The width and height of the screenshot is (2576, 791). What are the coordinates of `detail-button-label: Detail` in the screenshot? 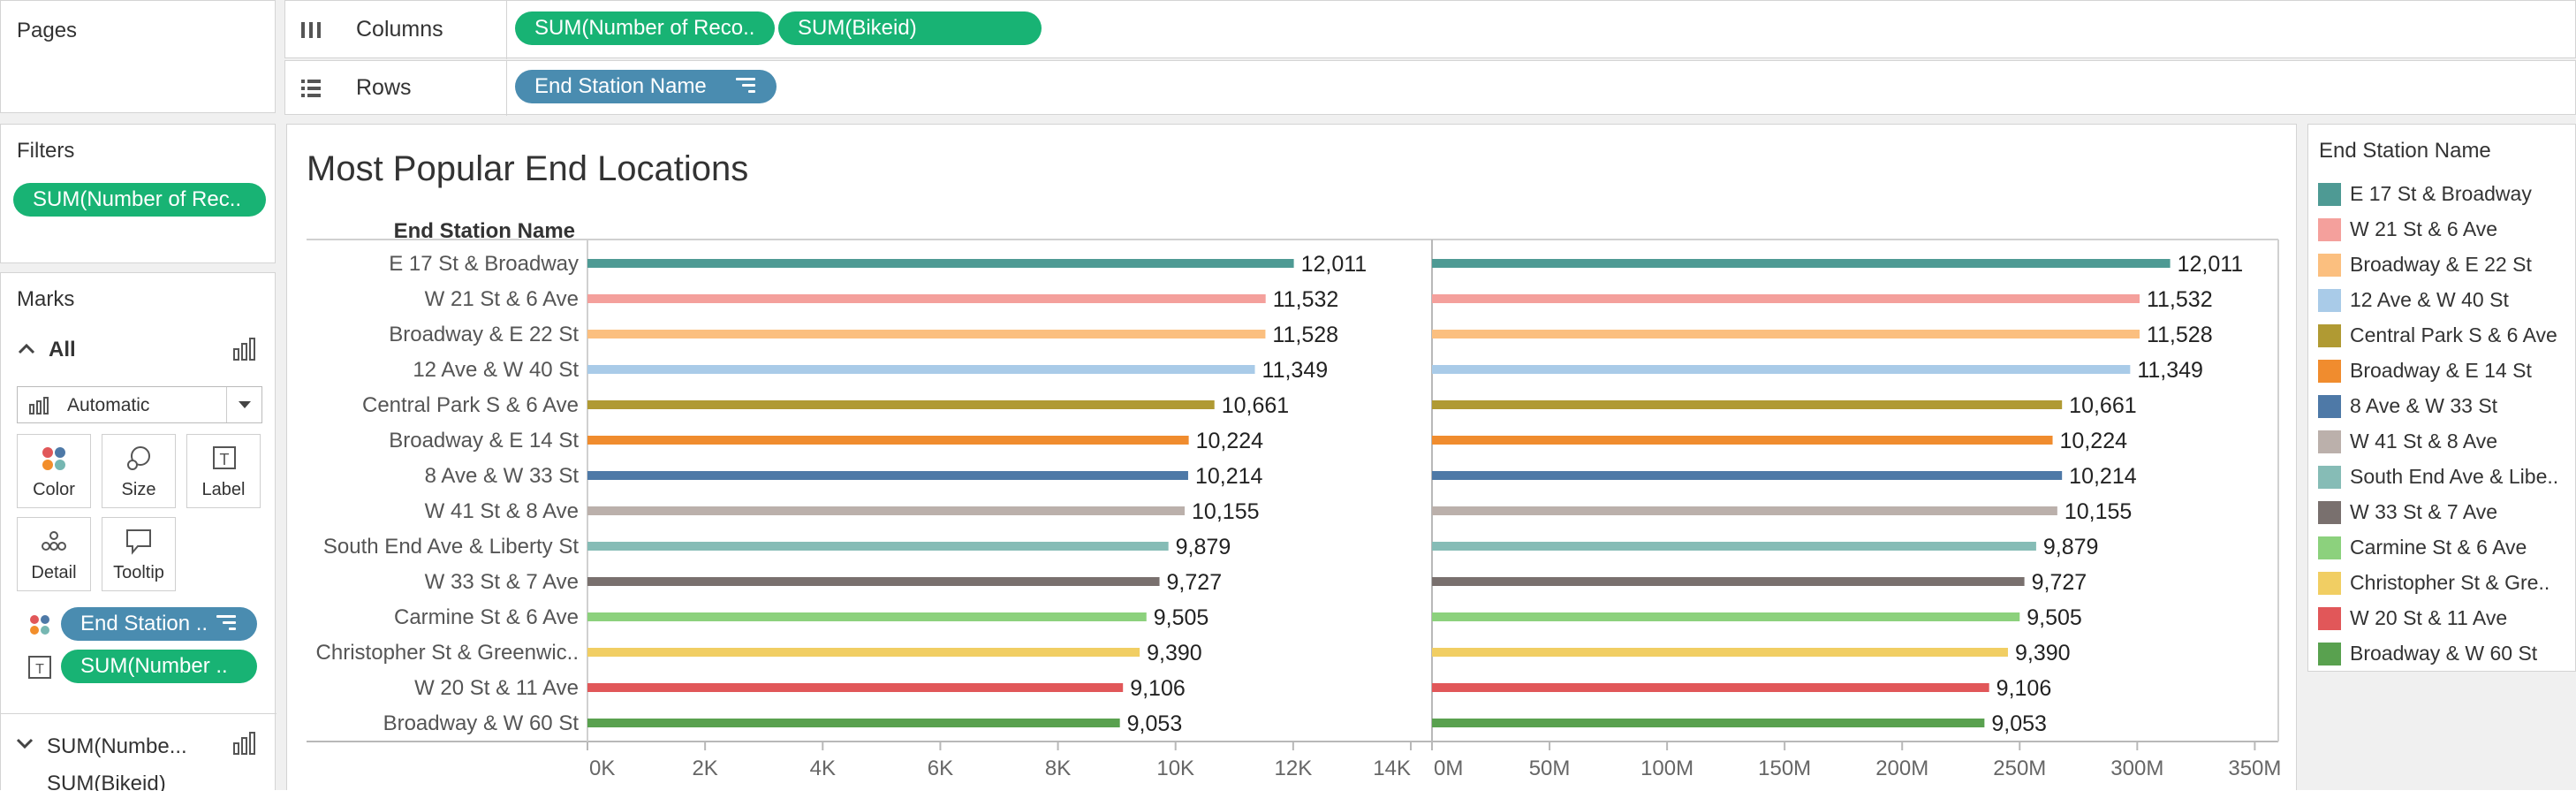 It's located at (54, 573).